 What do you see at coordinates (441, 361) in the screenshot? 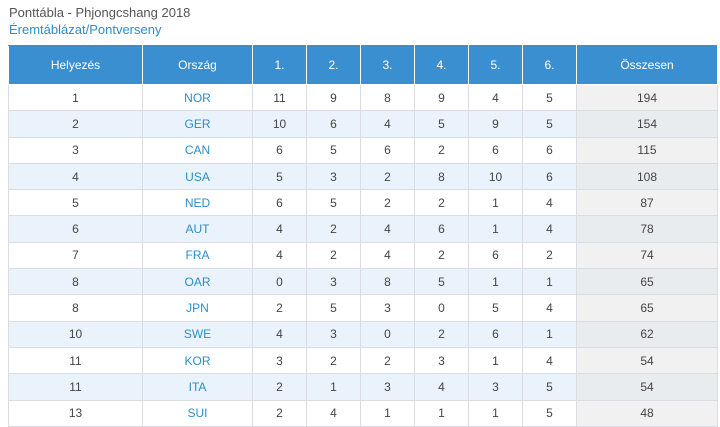
I see `cell-place-4: 3` at bounding box center [441, 361].